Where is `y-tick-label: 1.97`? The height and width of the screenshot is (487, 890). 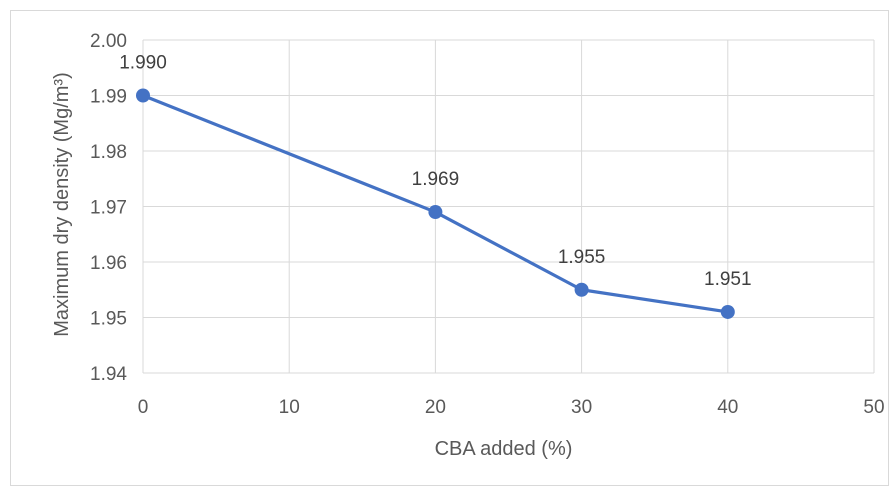 y-tick-label: 1.97 is located at coordinates (108, 208).